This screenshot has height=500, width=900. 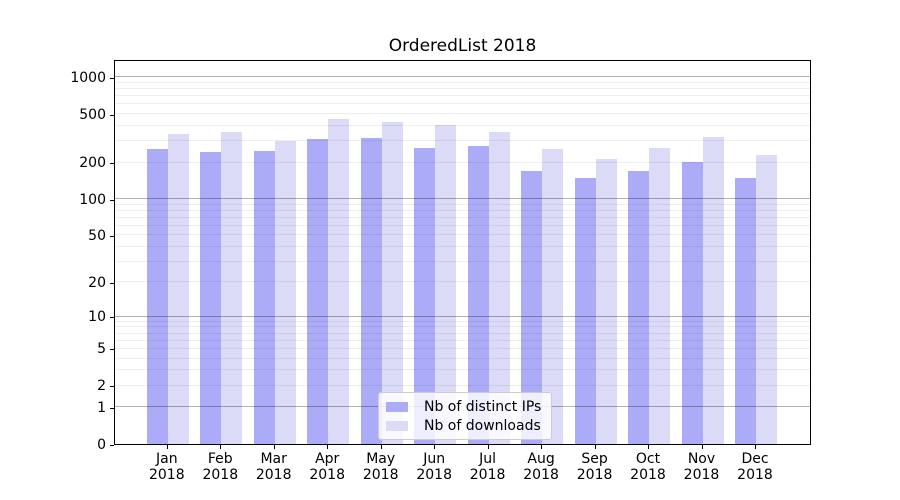 What do you see at coordinates (97, 317) in the screenshot?
I see `y-tick-label: 10` at bounding box center [97, 317].